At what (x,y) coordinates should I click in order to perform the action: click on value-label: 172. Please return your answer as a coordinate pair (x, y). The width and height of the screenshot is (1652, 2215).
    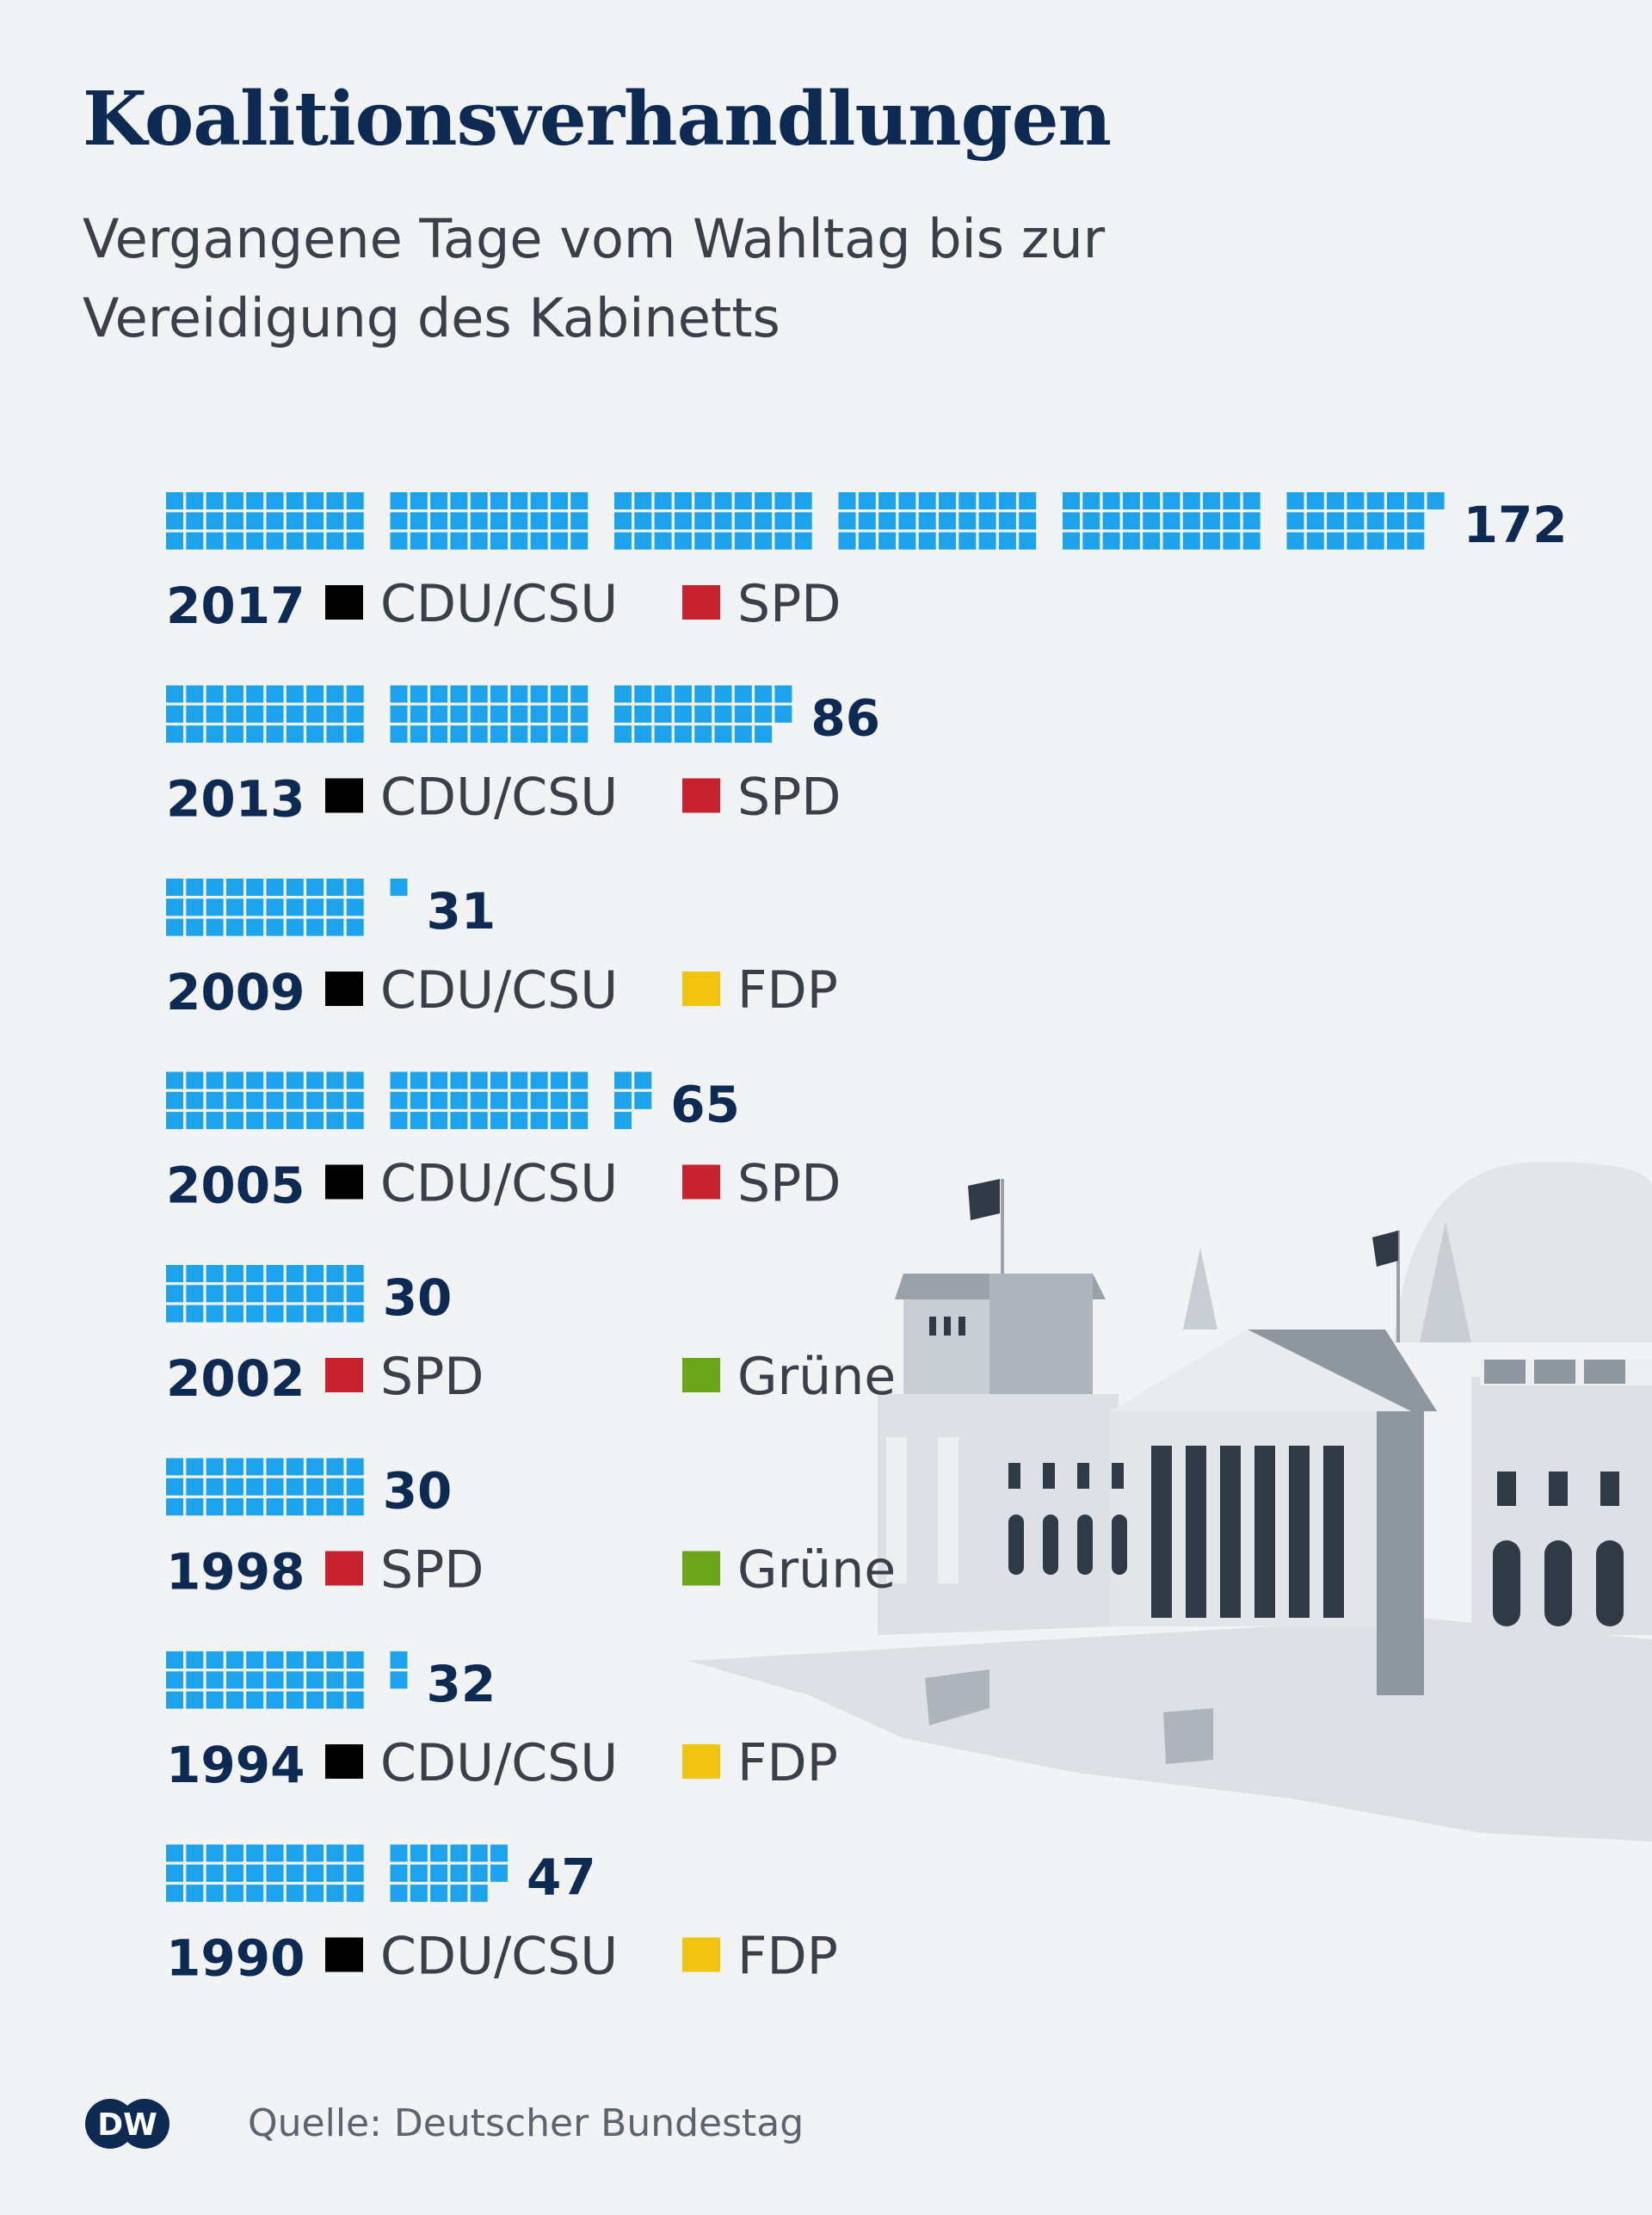
    Looking at the image, I should click on (1516, 525).